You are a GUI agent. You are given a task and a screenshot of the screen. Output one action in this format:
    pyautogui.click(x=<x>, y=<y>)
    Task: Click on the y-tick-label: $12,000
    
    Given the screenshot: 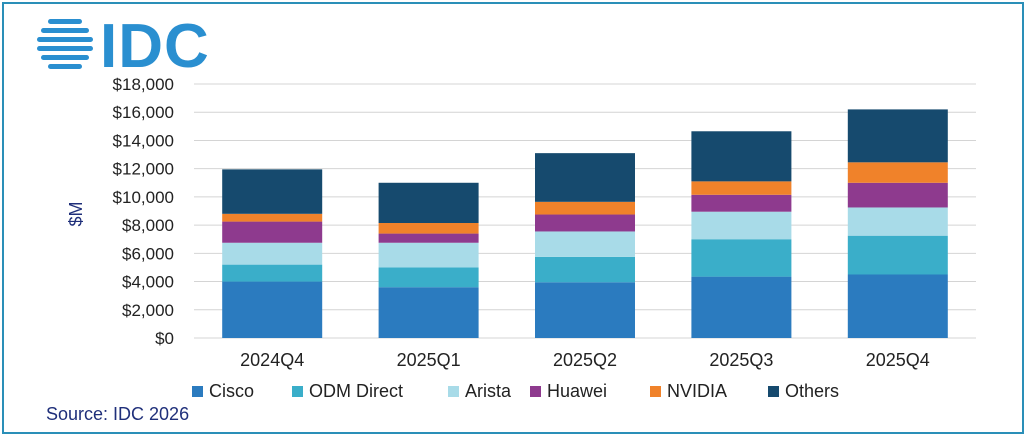 What is the action you would take?
    pyautogui.click(x=143, y=169)
    